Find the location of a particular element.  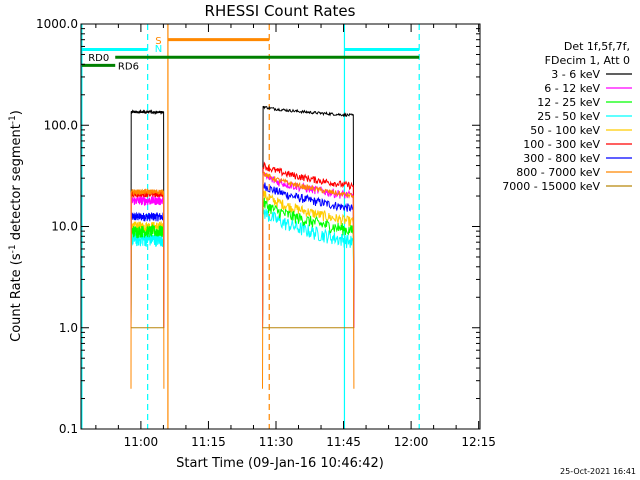

y-tick-label: 100.0 is located at coordinates (61, 125).